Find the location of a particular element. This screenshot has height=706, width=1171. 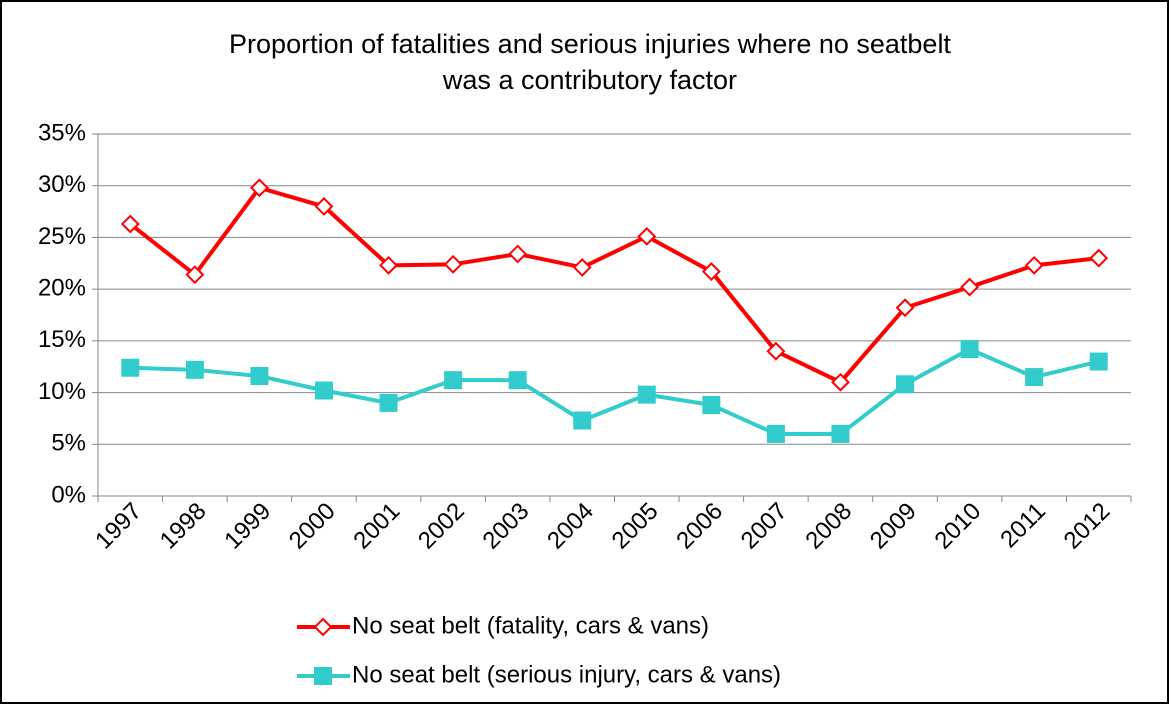

y-tick-label: 10% is located at coordinates (62, 391).